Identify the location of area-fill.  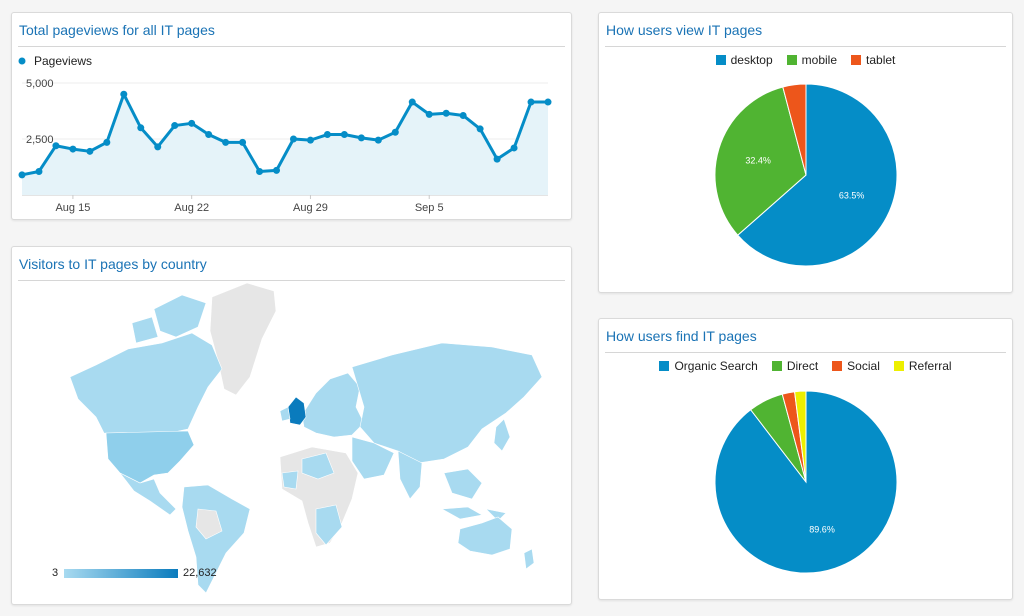
(285, 144).